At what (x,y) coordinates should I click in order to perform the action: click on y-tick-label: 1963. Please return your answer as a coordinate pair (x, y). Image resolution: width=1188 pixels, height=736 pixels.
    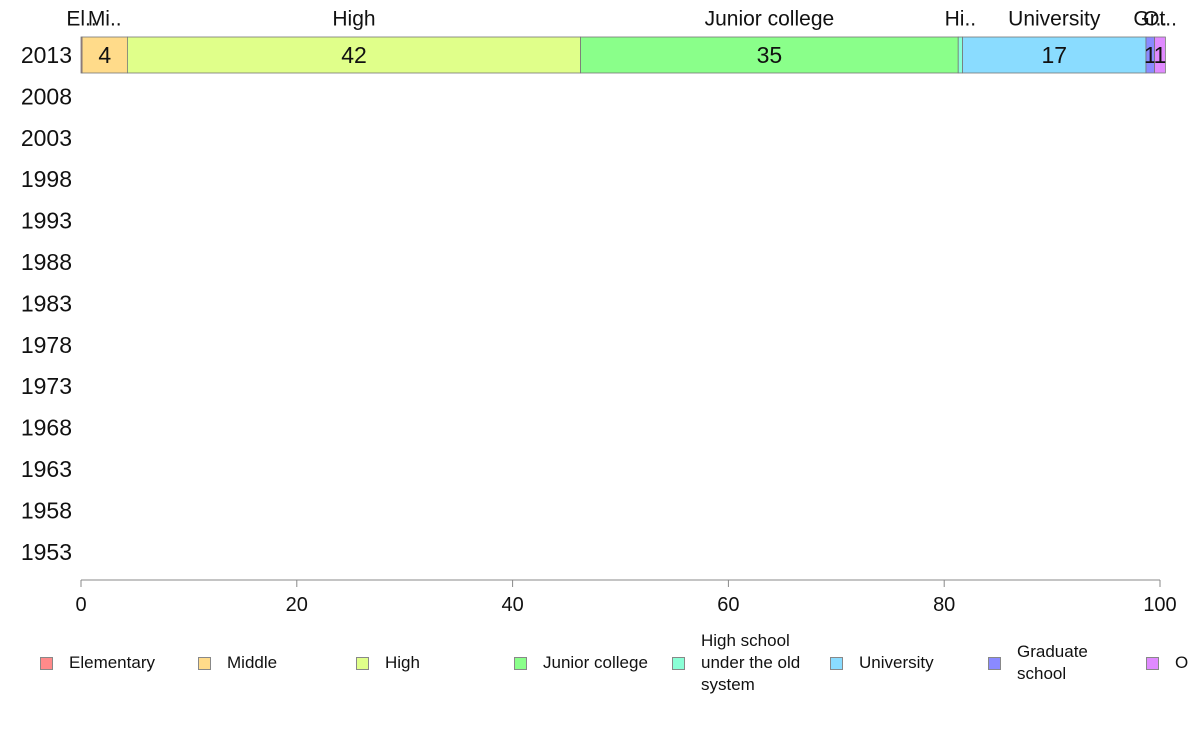
    Looking at the image, I should click on (46, 469).